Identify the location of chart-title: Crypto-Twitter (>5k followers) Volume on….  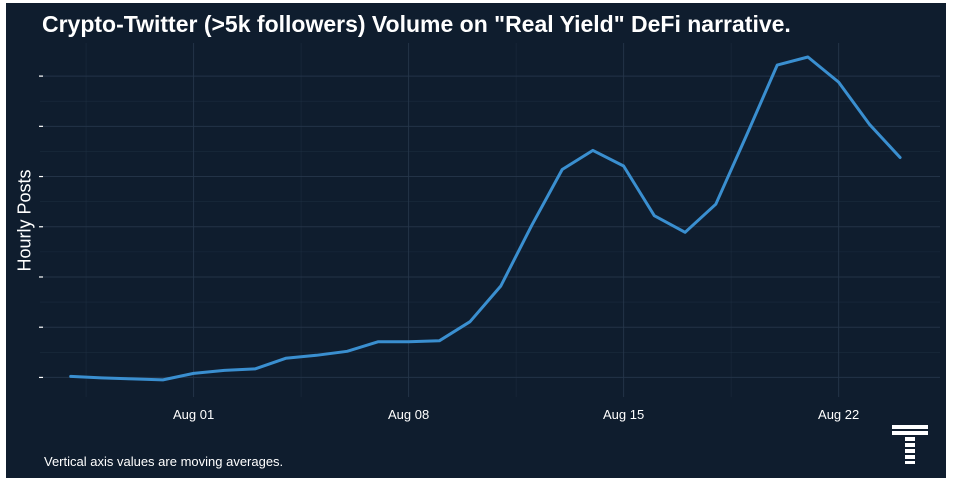
(416, 24).